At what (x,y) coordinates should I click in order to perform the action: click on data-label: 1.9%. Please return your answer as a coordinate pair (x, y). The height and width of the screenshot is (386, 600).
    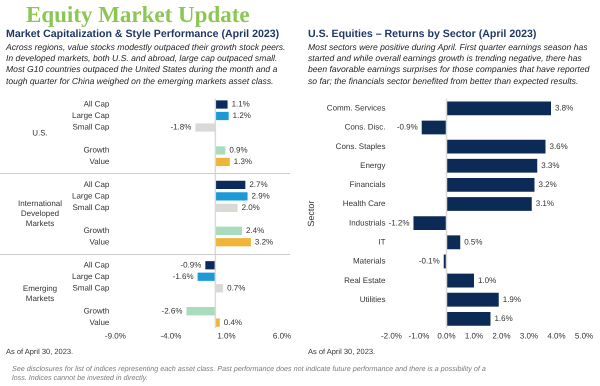
    Looking at the image, I should click on (511, 299).